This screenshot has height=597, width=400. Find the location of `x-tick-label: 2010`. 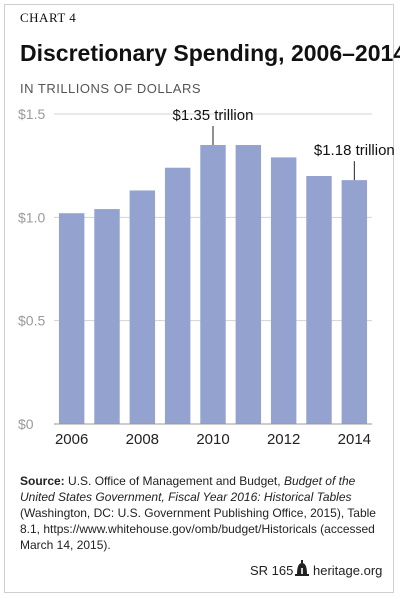

x-tick-label: 2010 is located at coordinates (212, 439).